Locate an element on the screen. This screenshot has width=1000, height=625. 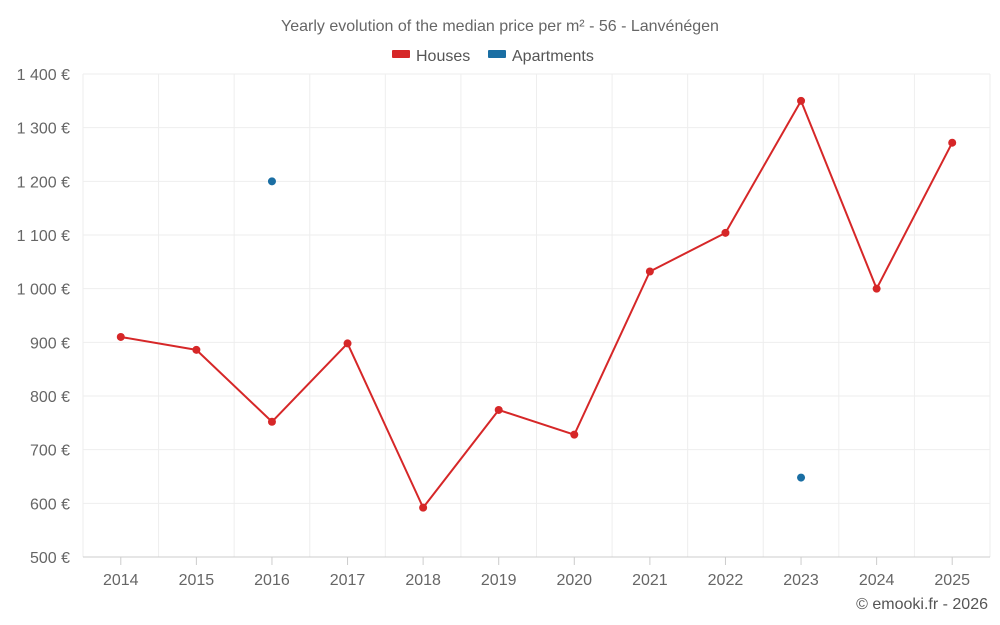
x-tick-label: 2020 is located at coordinates (574, 580).